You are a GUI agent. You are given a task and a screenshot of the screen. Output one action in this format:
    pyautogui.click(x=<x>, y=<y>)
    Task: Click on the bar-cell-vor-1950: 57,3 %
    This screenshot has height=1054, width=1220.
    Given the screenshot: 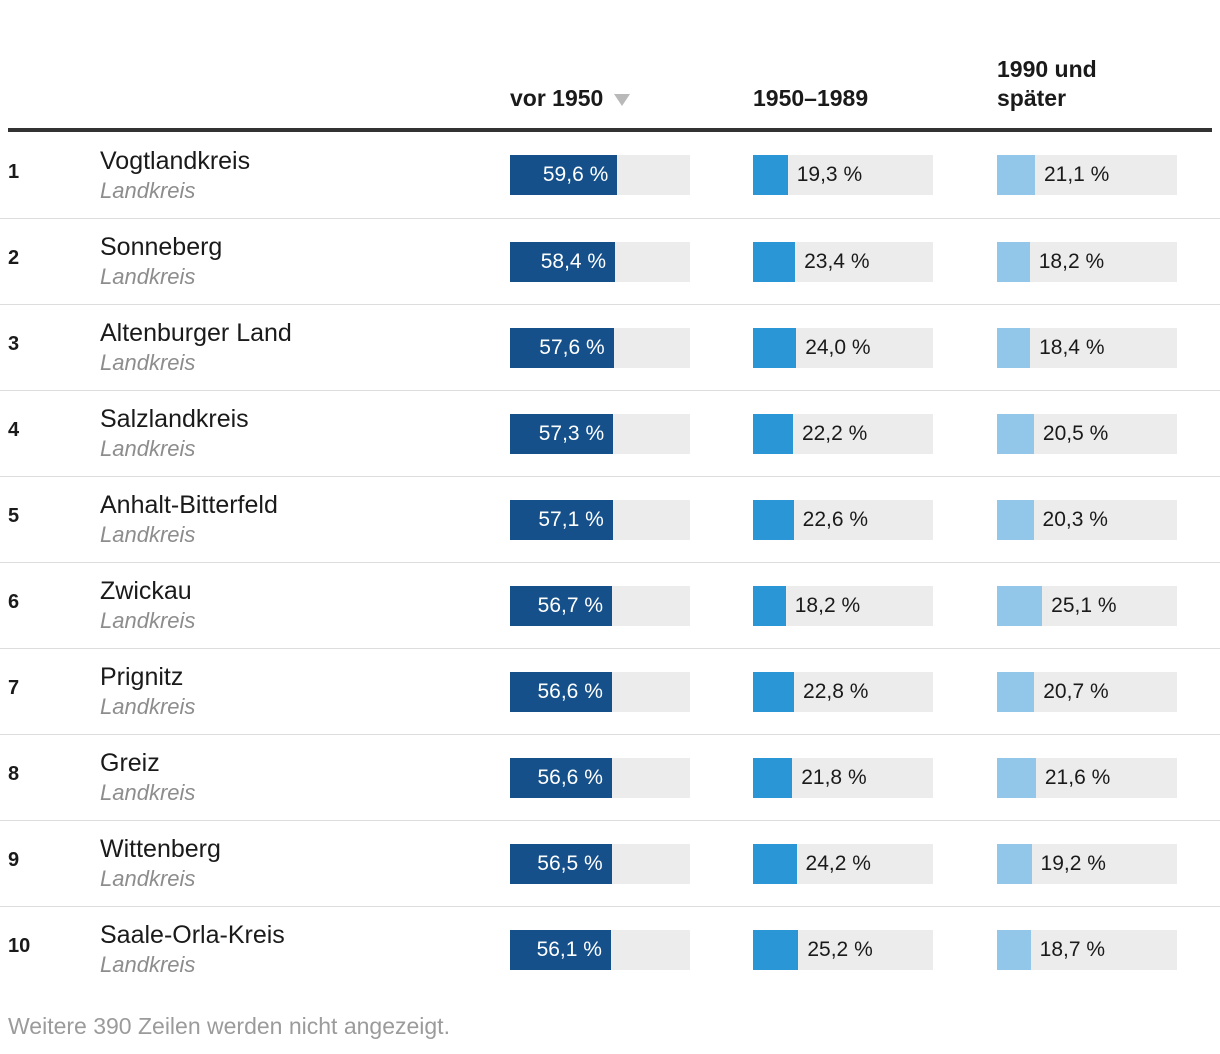 What is the action you would take?
    pyautogui.click(x=631, y=433)
    